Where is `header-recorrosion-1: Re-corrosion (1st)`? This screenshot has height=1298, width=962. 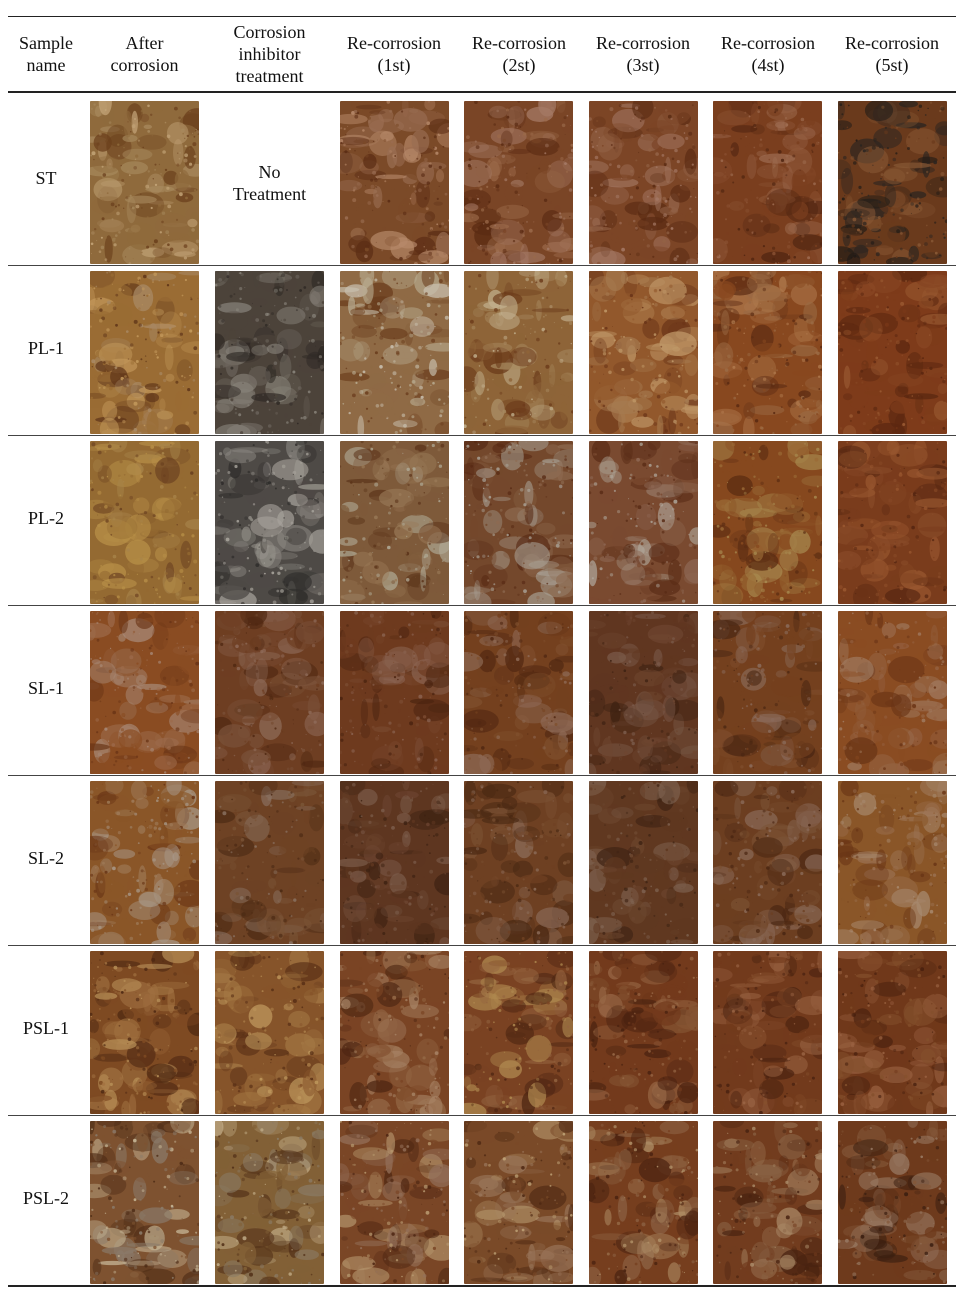
header-recorrosion-1: Re-corrosion (1st) is located at coordinates (394, 53).